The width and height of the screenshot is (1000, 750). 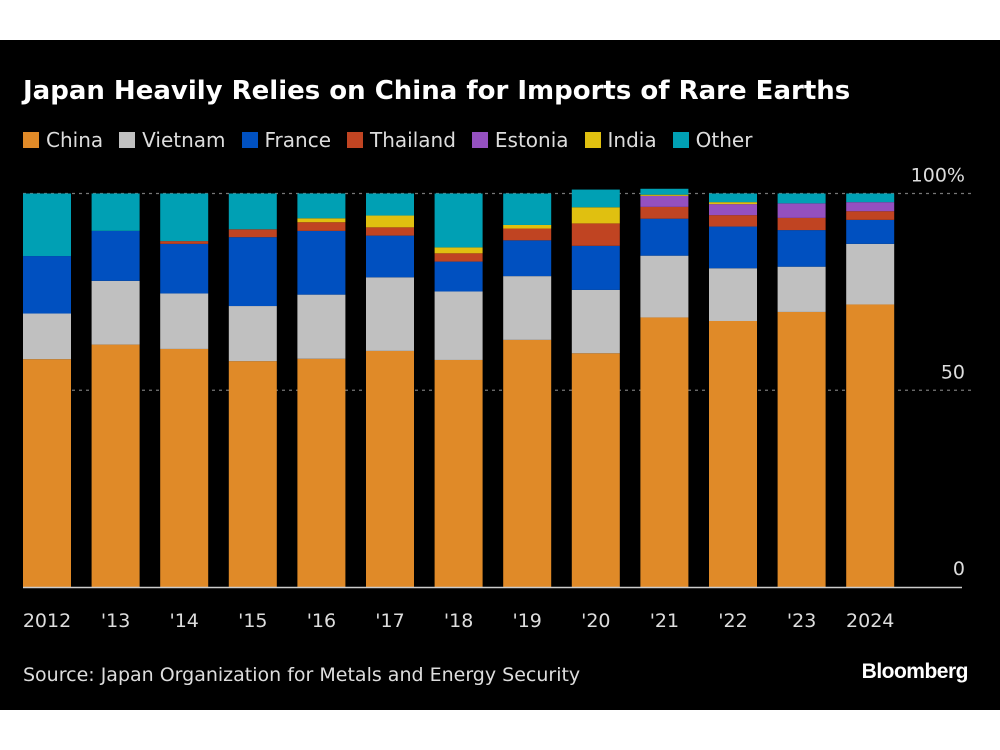 I want to click on x-tick-label: '17, so click(x=389, y=621).